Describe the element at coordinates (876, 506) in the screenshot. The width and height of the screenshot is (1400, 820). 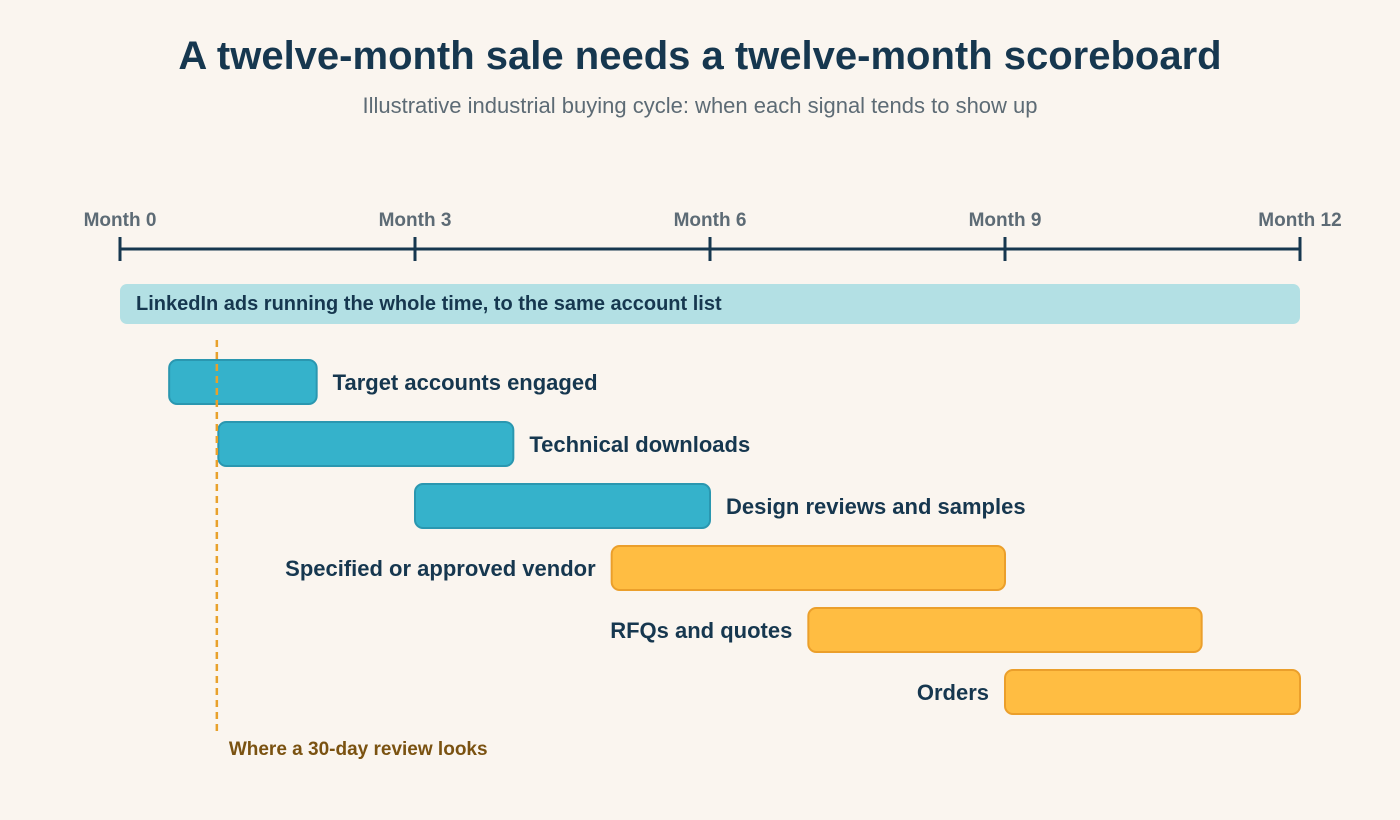
I see `task-label: Design reviews and samples` at that location.